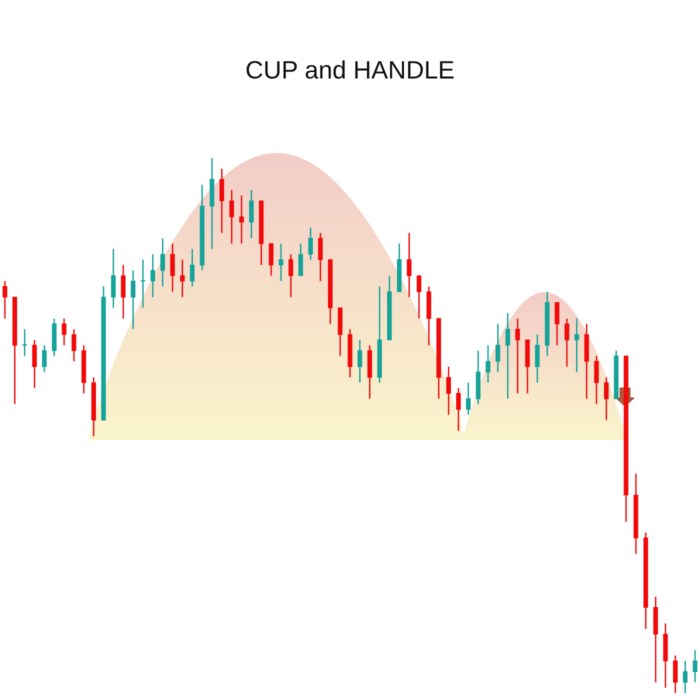 The image size is (700, 700). I want to click on candlestick, so click(143, 283).